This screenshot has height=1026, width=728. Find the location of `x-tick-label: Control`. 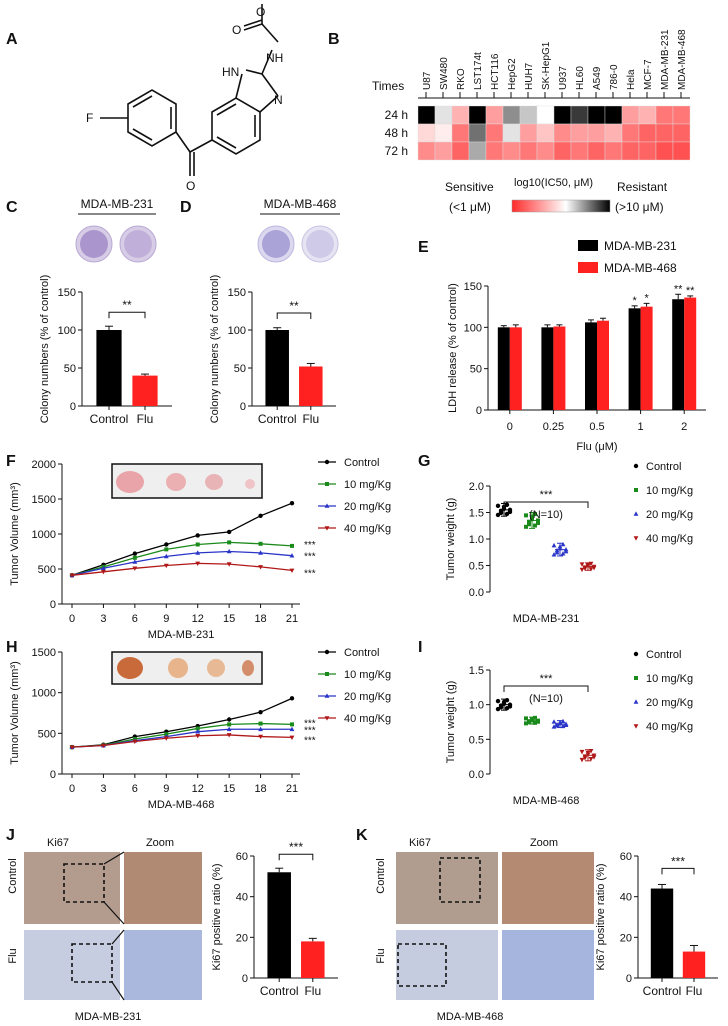

x-tick-label: Control is located at coordinates (109, 419).